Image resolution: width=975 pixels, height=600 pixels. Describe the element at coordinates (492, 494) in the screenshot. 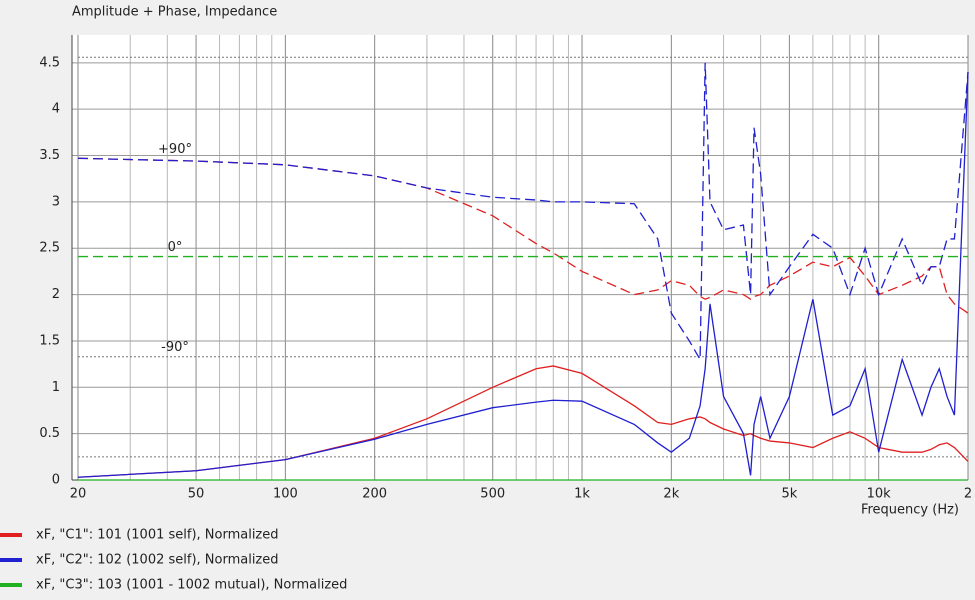

I see `x-tick-label: 500` at that location.